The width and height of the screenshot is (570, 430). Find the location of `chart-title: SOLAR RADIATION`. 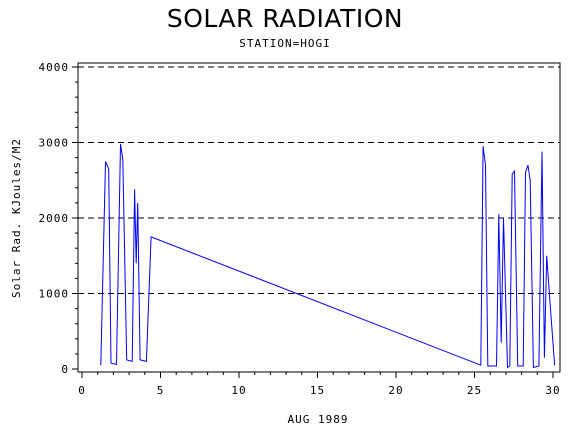

chart-title: SOLAR RADIATION is located at coordinates (285, 18).